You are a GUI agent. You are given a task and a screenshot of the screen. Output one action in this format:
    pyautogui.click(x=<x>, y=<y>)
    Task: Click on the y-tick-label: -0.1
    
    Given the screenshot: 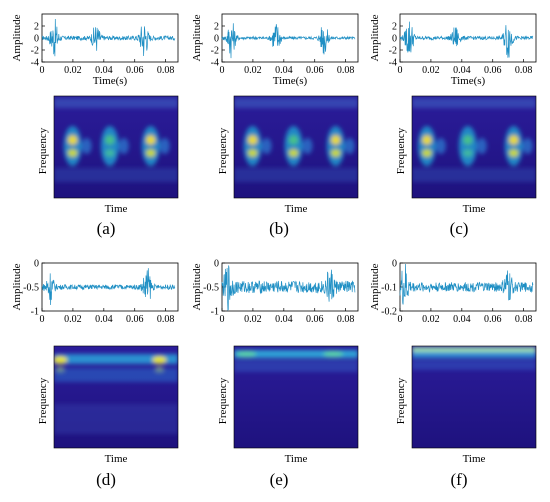 What is the action you would take?
    pyautogui.click(x=389, y=288)
    